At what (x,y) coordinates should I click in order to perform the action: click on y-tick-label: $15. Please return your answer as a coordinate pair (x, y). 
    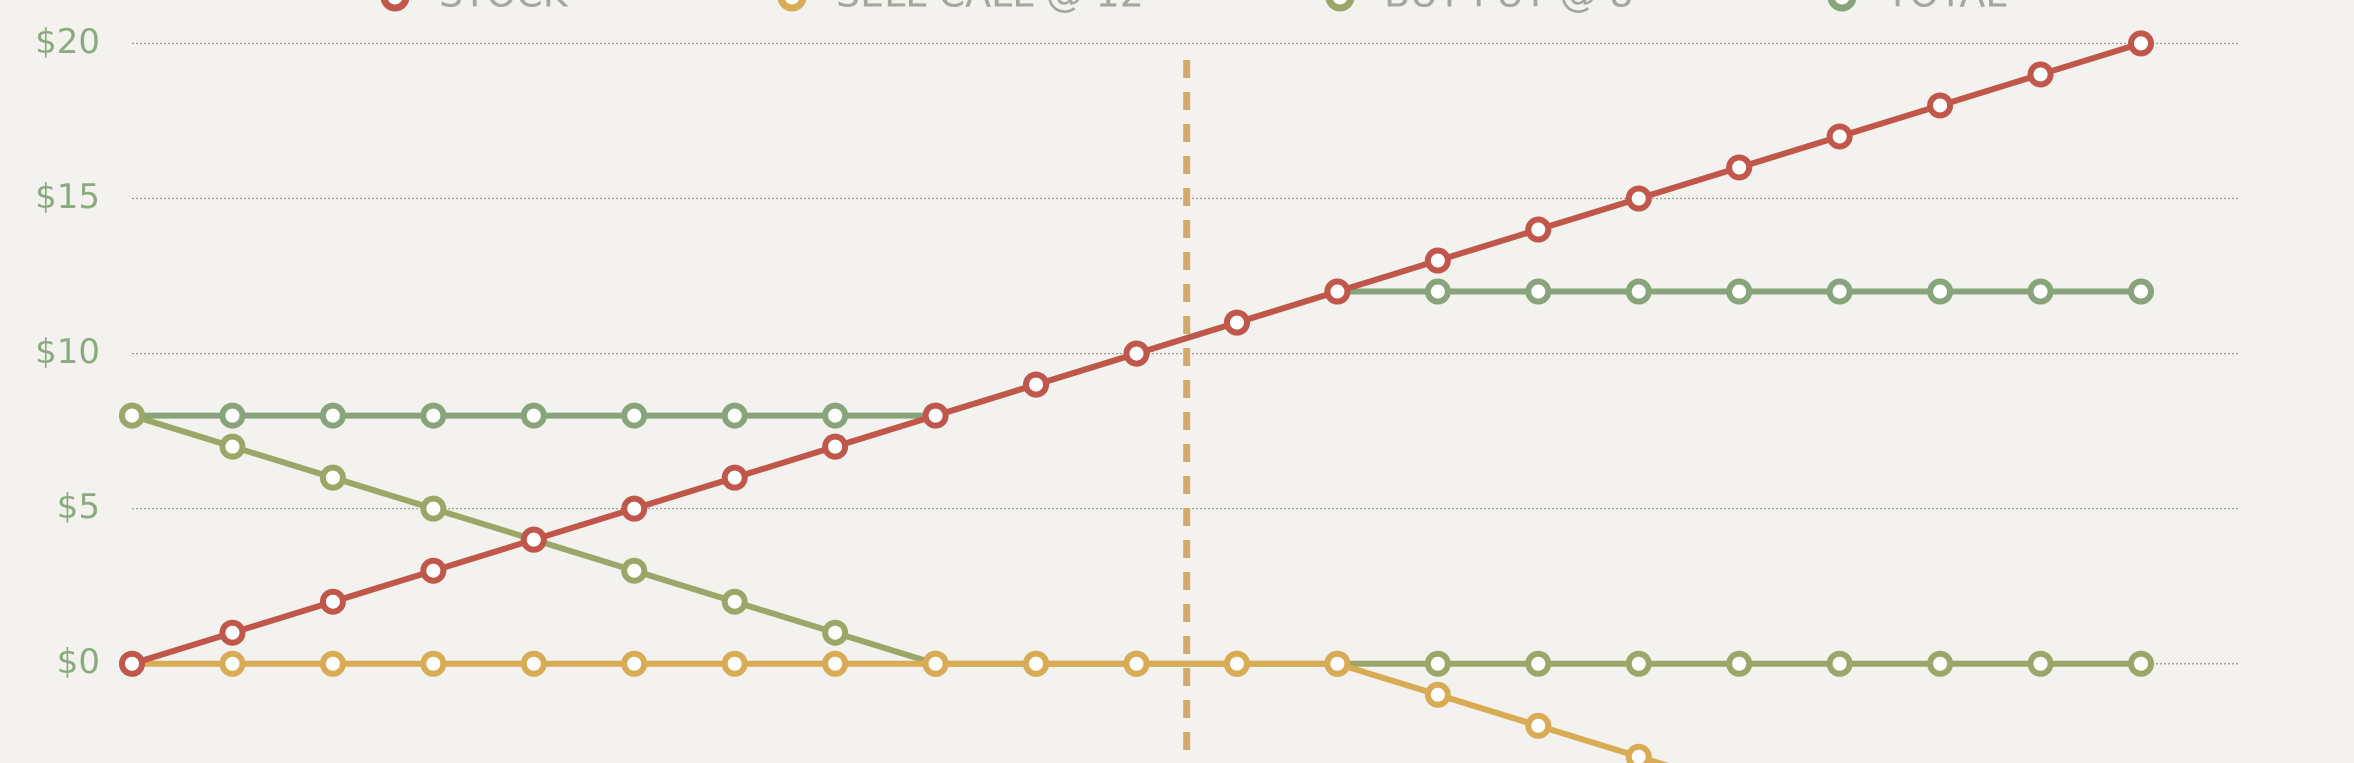
    Looking at the image, I should click on (67, 197).